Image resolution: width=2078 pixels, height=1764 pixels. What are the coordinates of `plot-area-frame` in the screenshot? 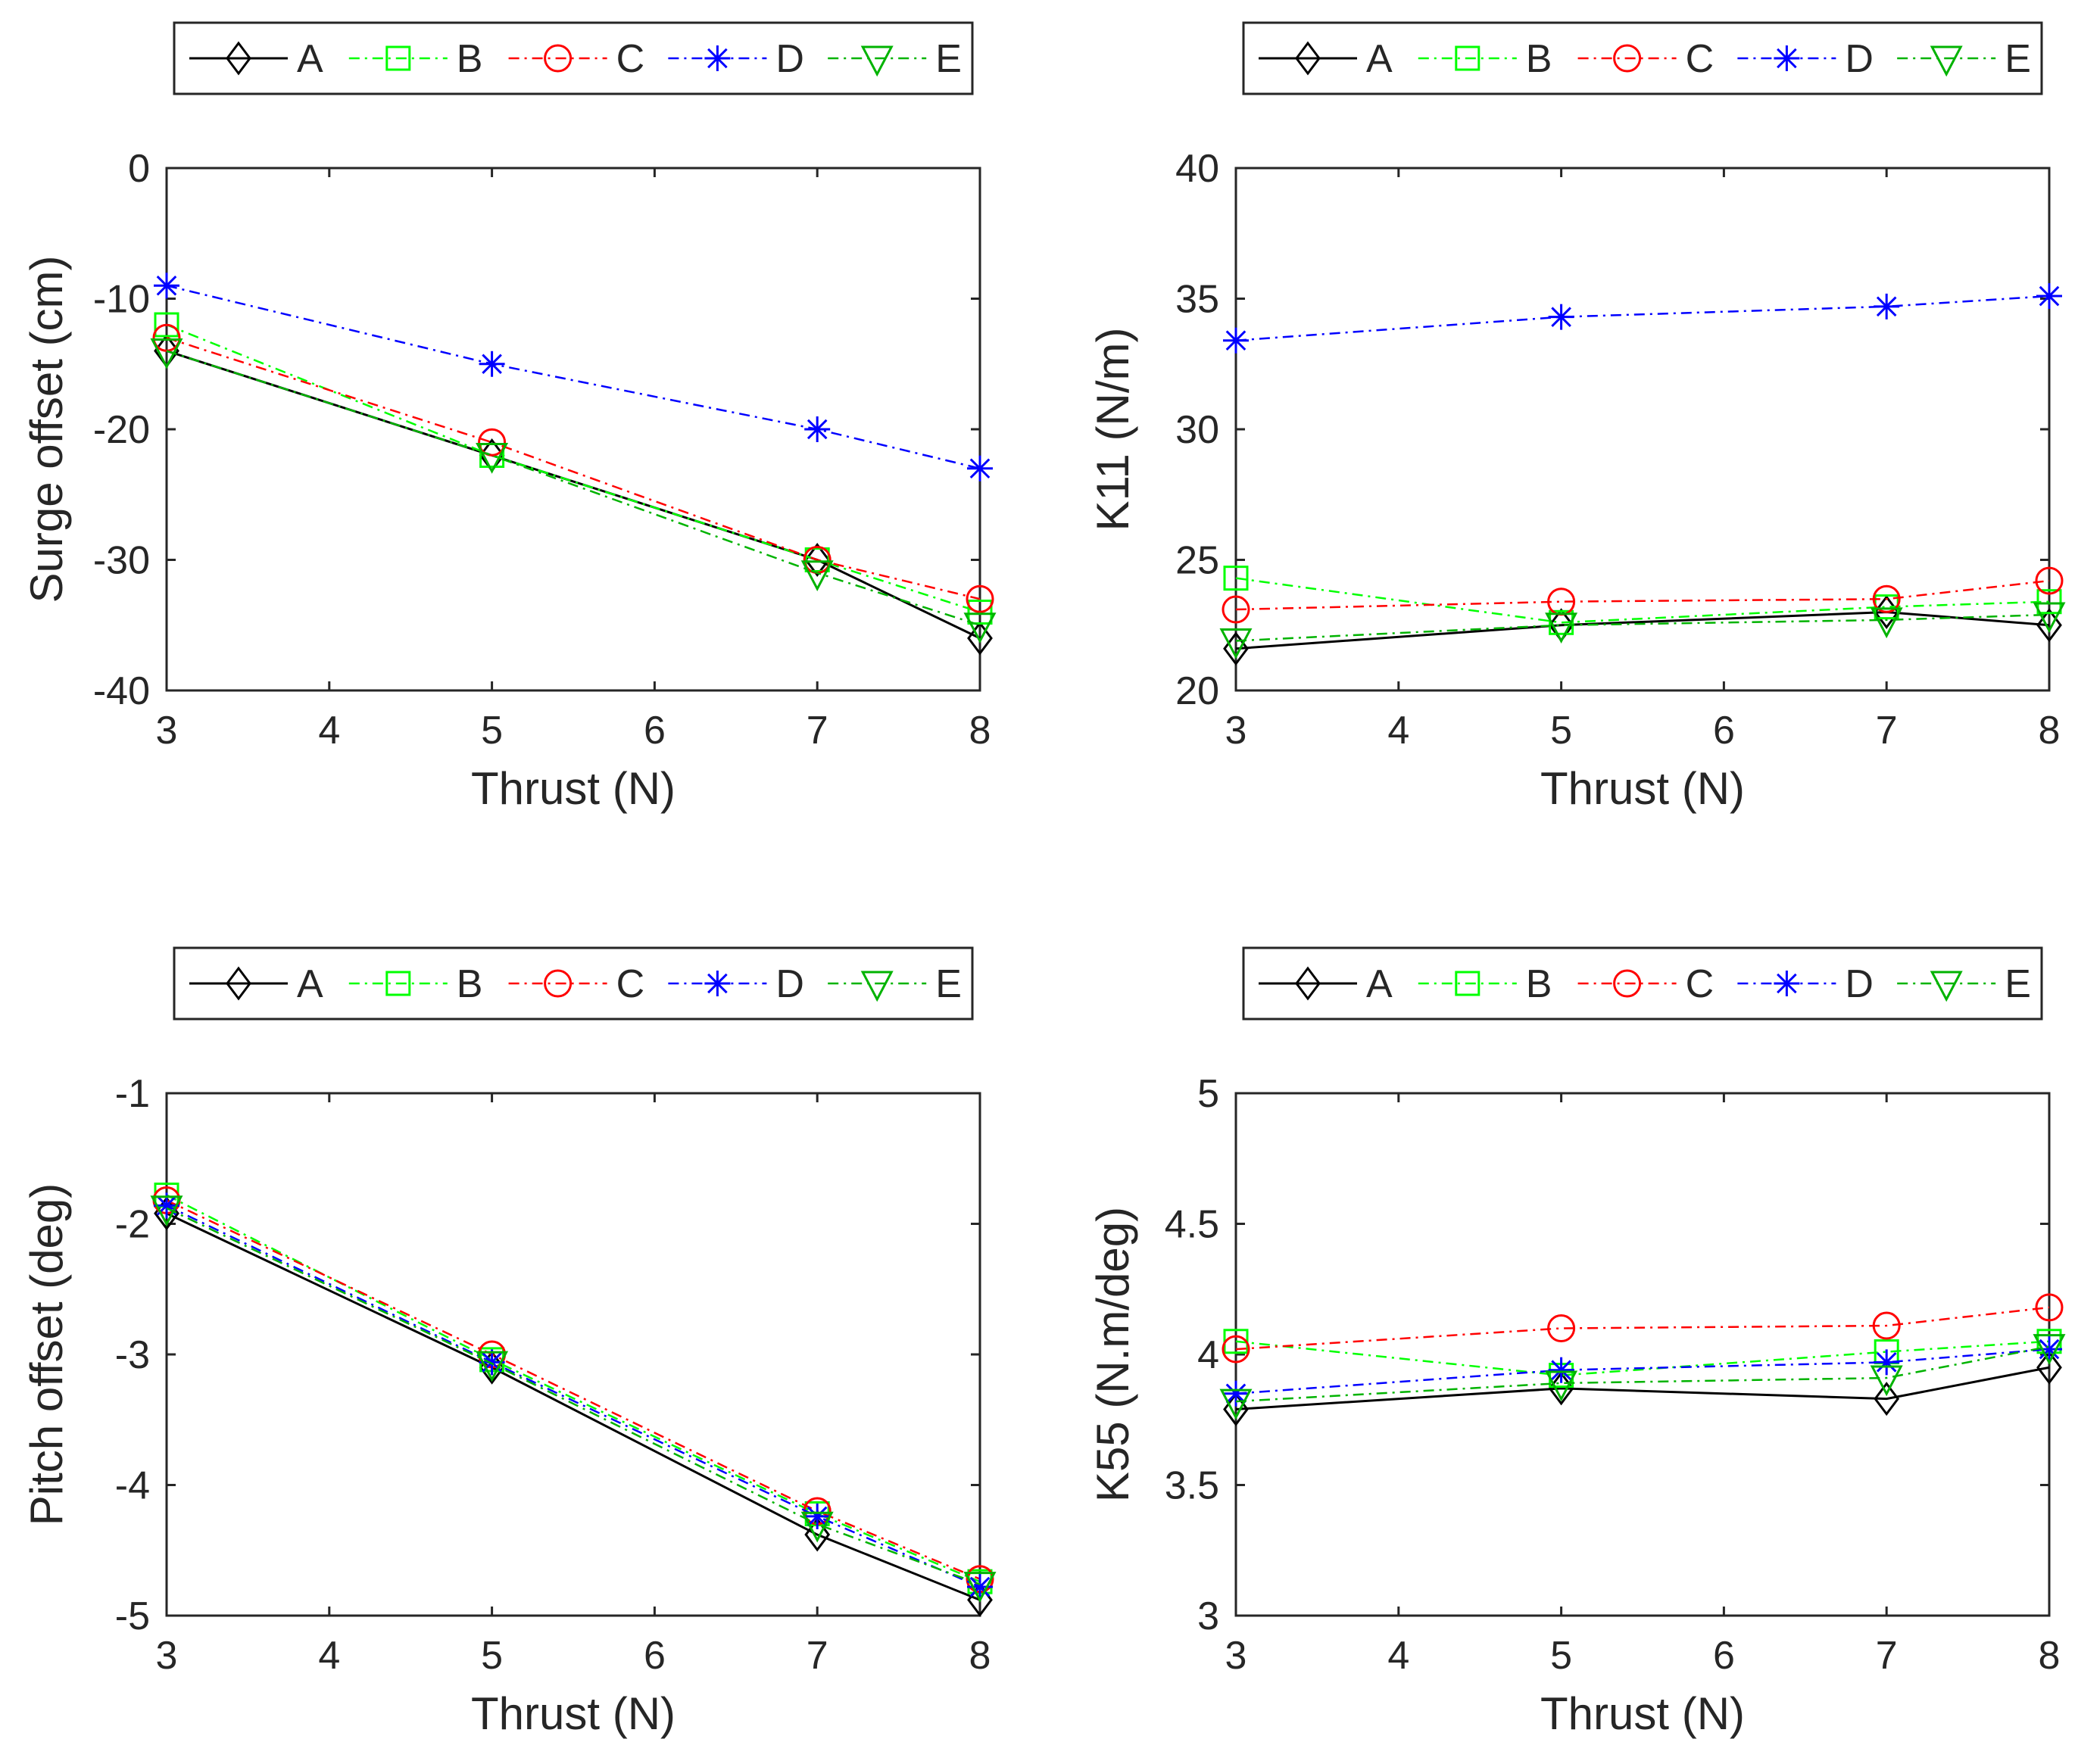 It's located at (1643, 429).